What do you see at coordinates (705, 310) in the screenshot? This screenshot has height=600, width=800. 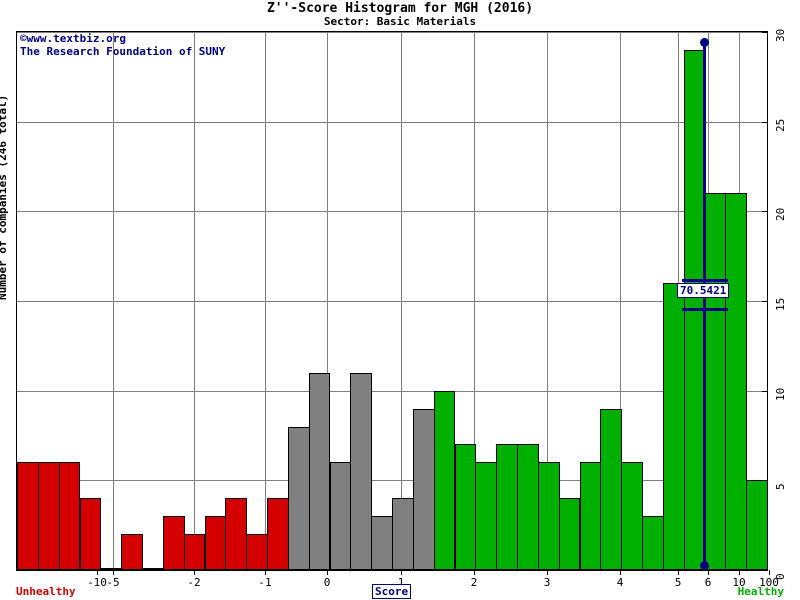 I see `marker-cap-lower` at bounding box center [705, 310].